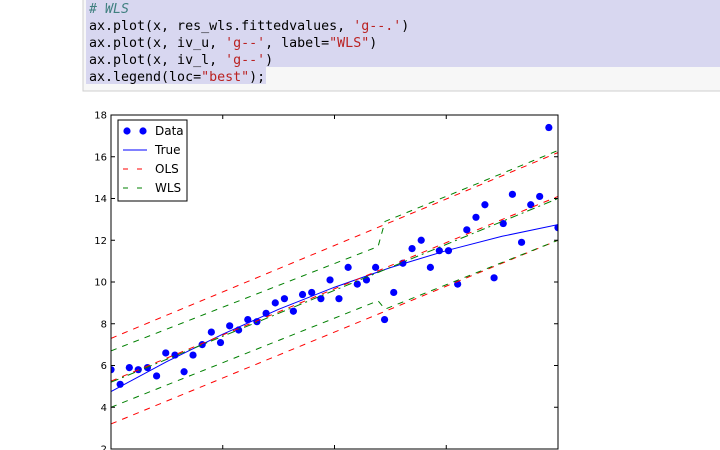 This screenshot has height=450, width=720. I want to click on y-tick-label: 12, so click(100, 241).